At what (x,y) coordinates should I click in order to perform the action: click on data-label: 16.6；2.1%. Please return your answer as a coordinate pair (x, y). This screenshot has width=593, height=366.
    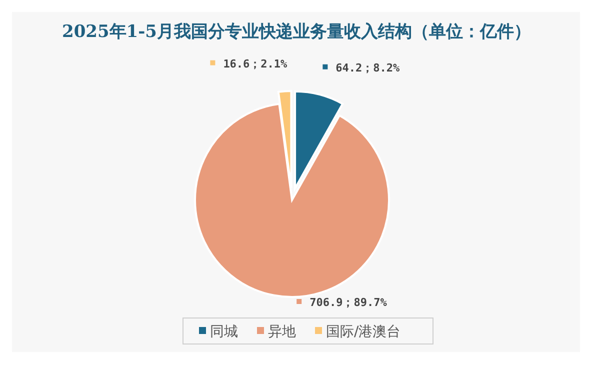
    Looking at the image, I should click on (255, 63).